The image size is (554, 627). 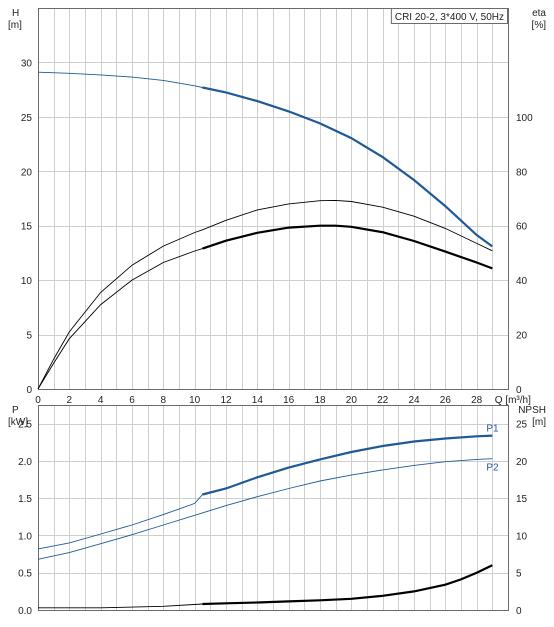 I want to click on top-y-tick-label: 20, so click(x=27, y=172).